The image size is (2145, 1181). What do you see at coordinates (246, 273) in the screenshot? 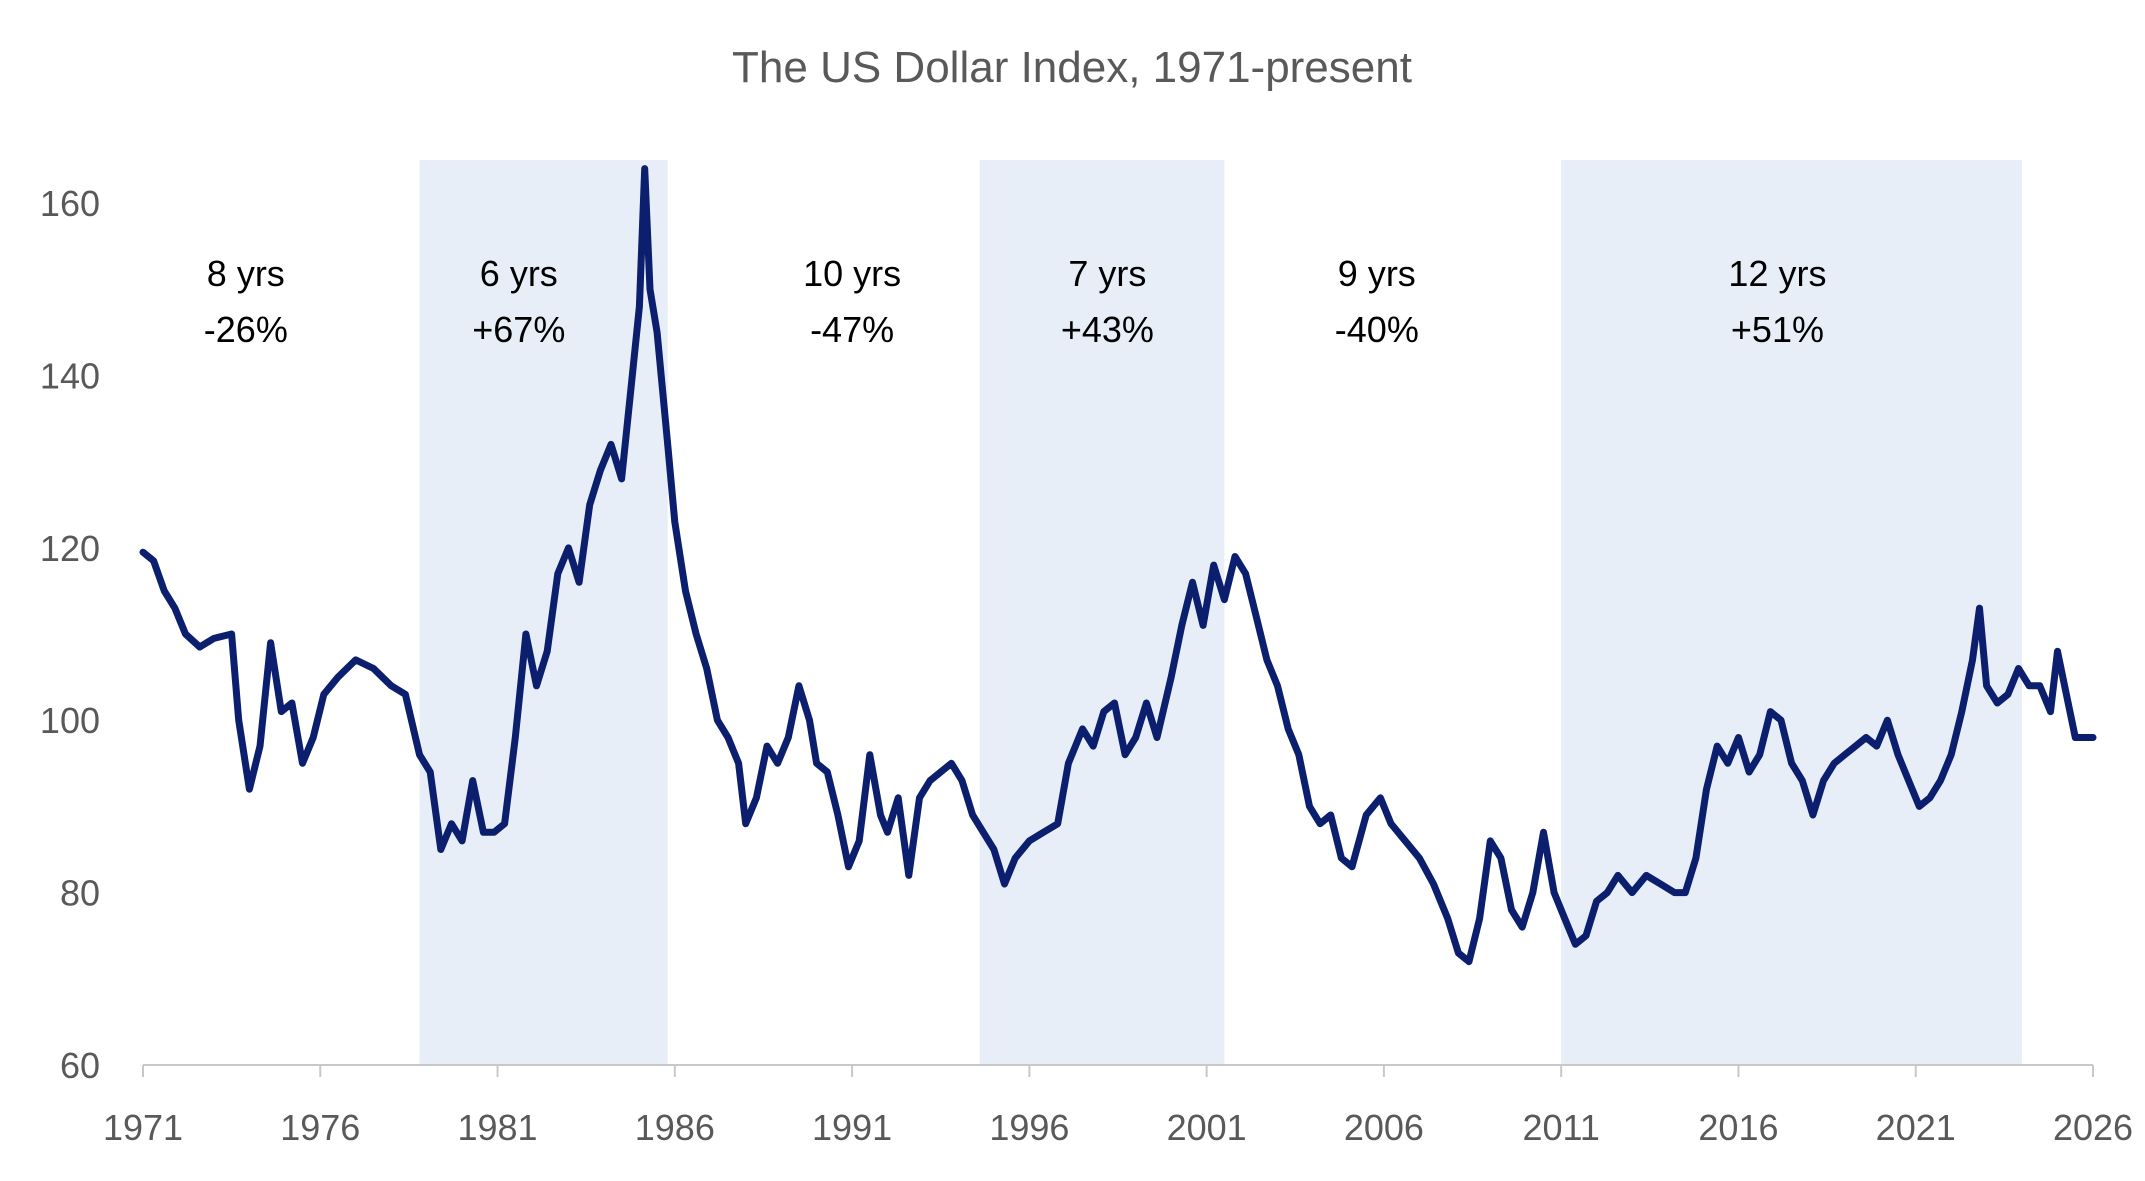
I see `annotation-duration: 8 yrs` at bounding box center [246, 273].